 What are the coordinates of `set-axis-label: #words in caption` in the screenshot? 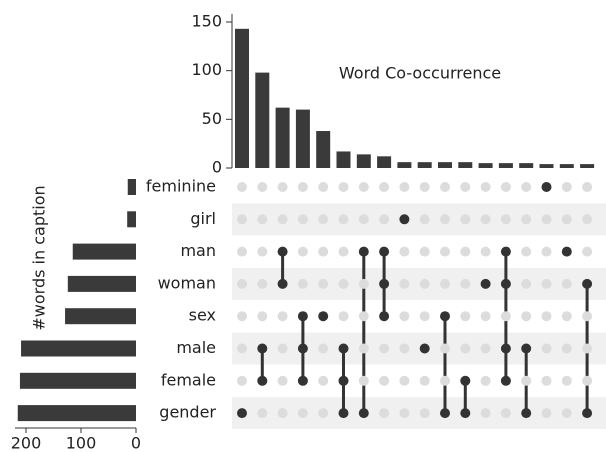 It's located at (39, 257).